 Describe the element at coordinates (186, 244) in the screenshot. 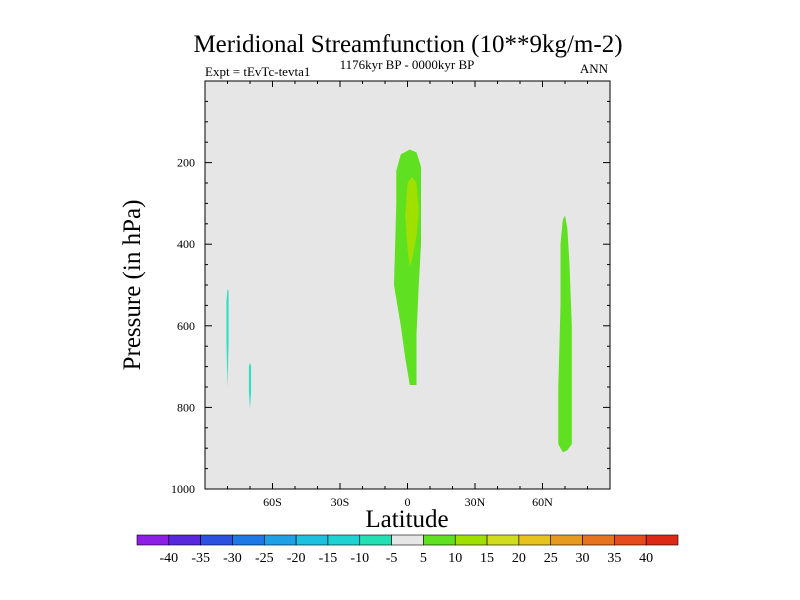

I see `y-tick-label: 400` at that location.